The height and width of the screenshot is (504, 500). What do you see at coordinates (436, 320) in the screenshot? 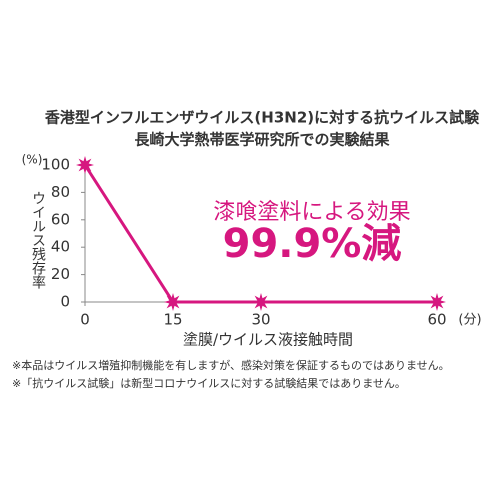
I see `x-tick-label: 60` at bounding box center [436, 320].